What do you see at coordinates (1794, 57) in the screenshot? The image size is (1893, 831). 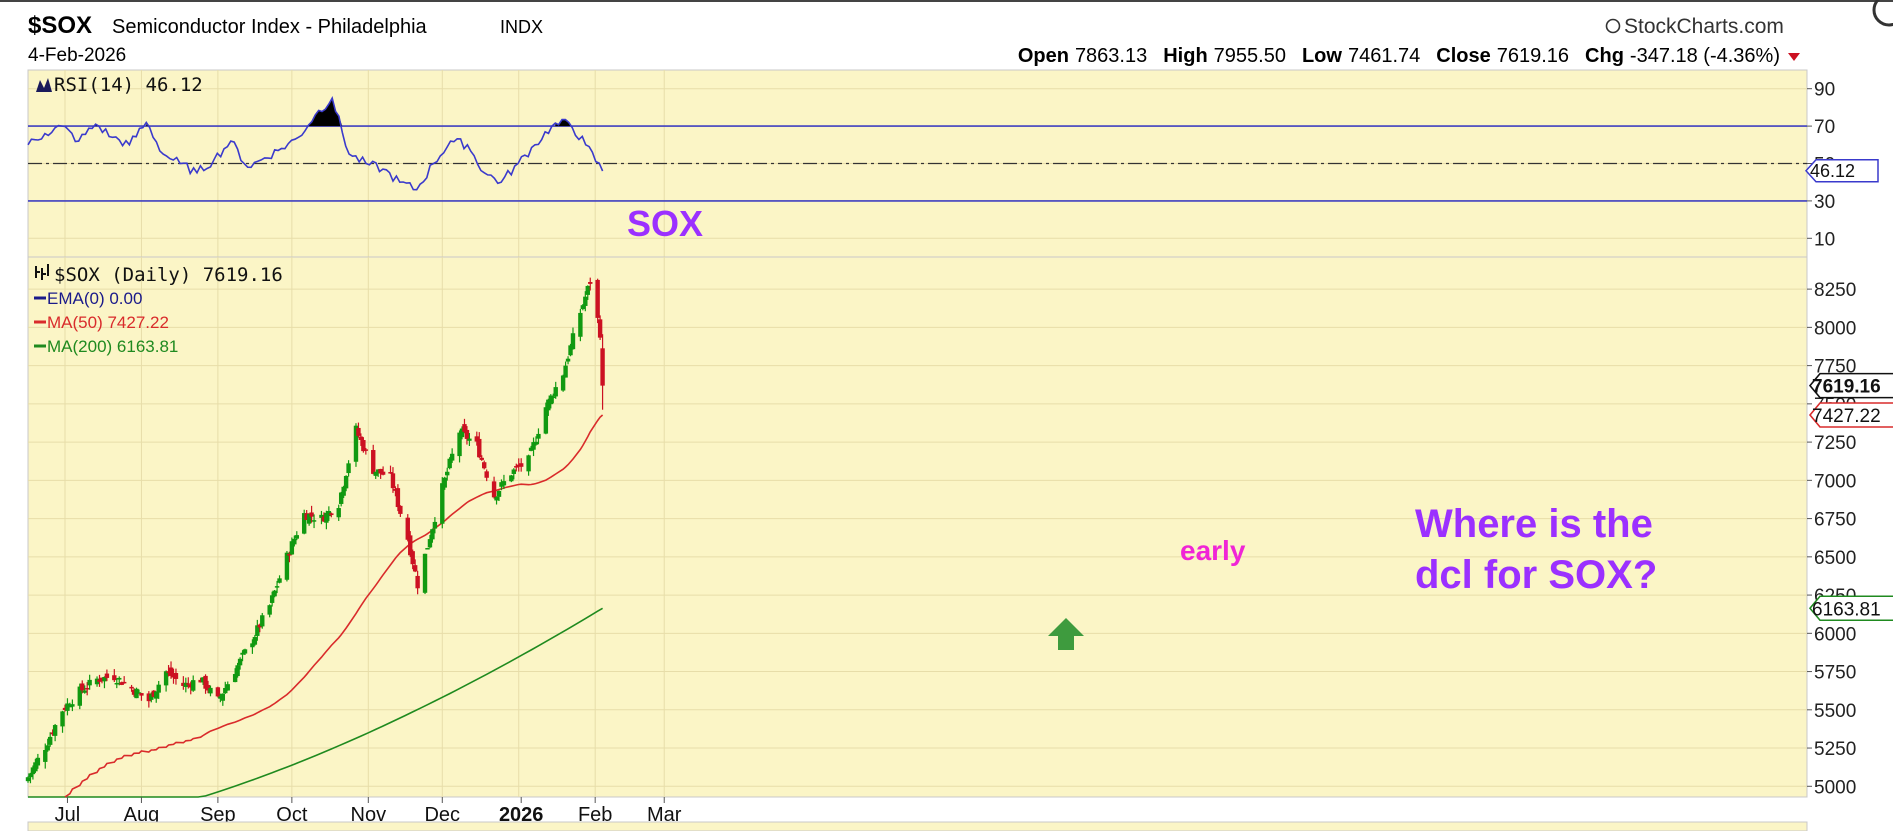 I see `chg-down-icon` at bounding box center [1794, 57].